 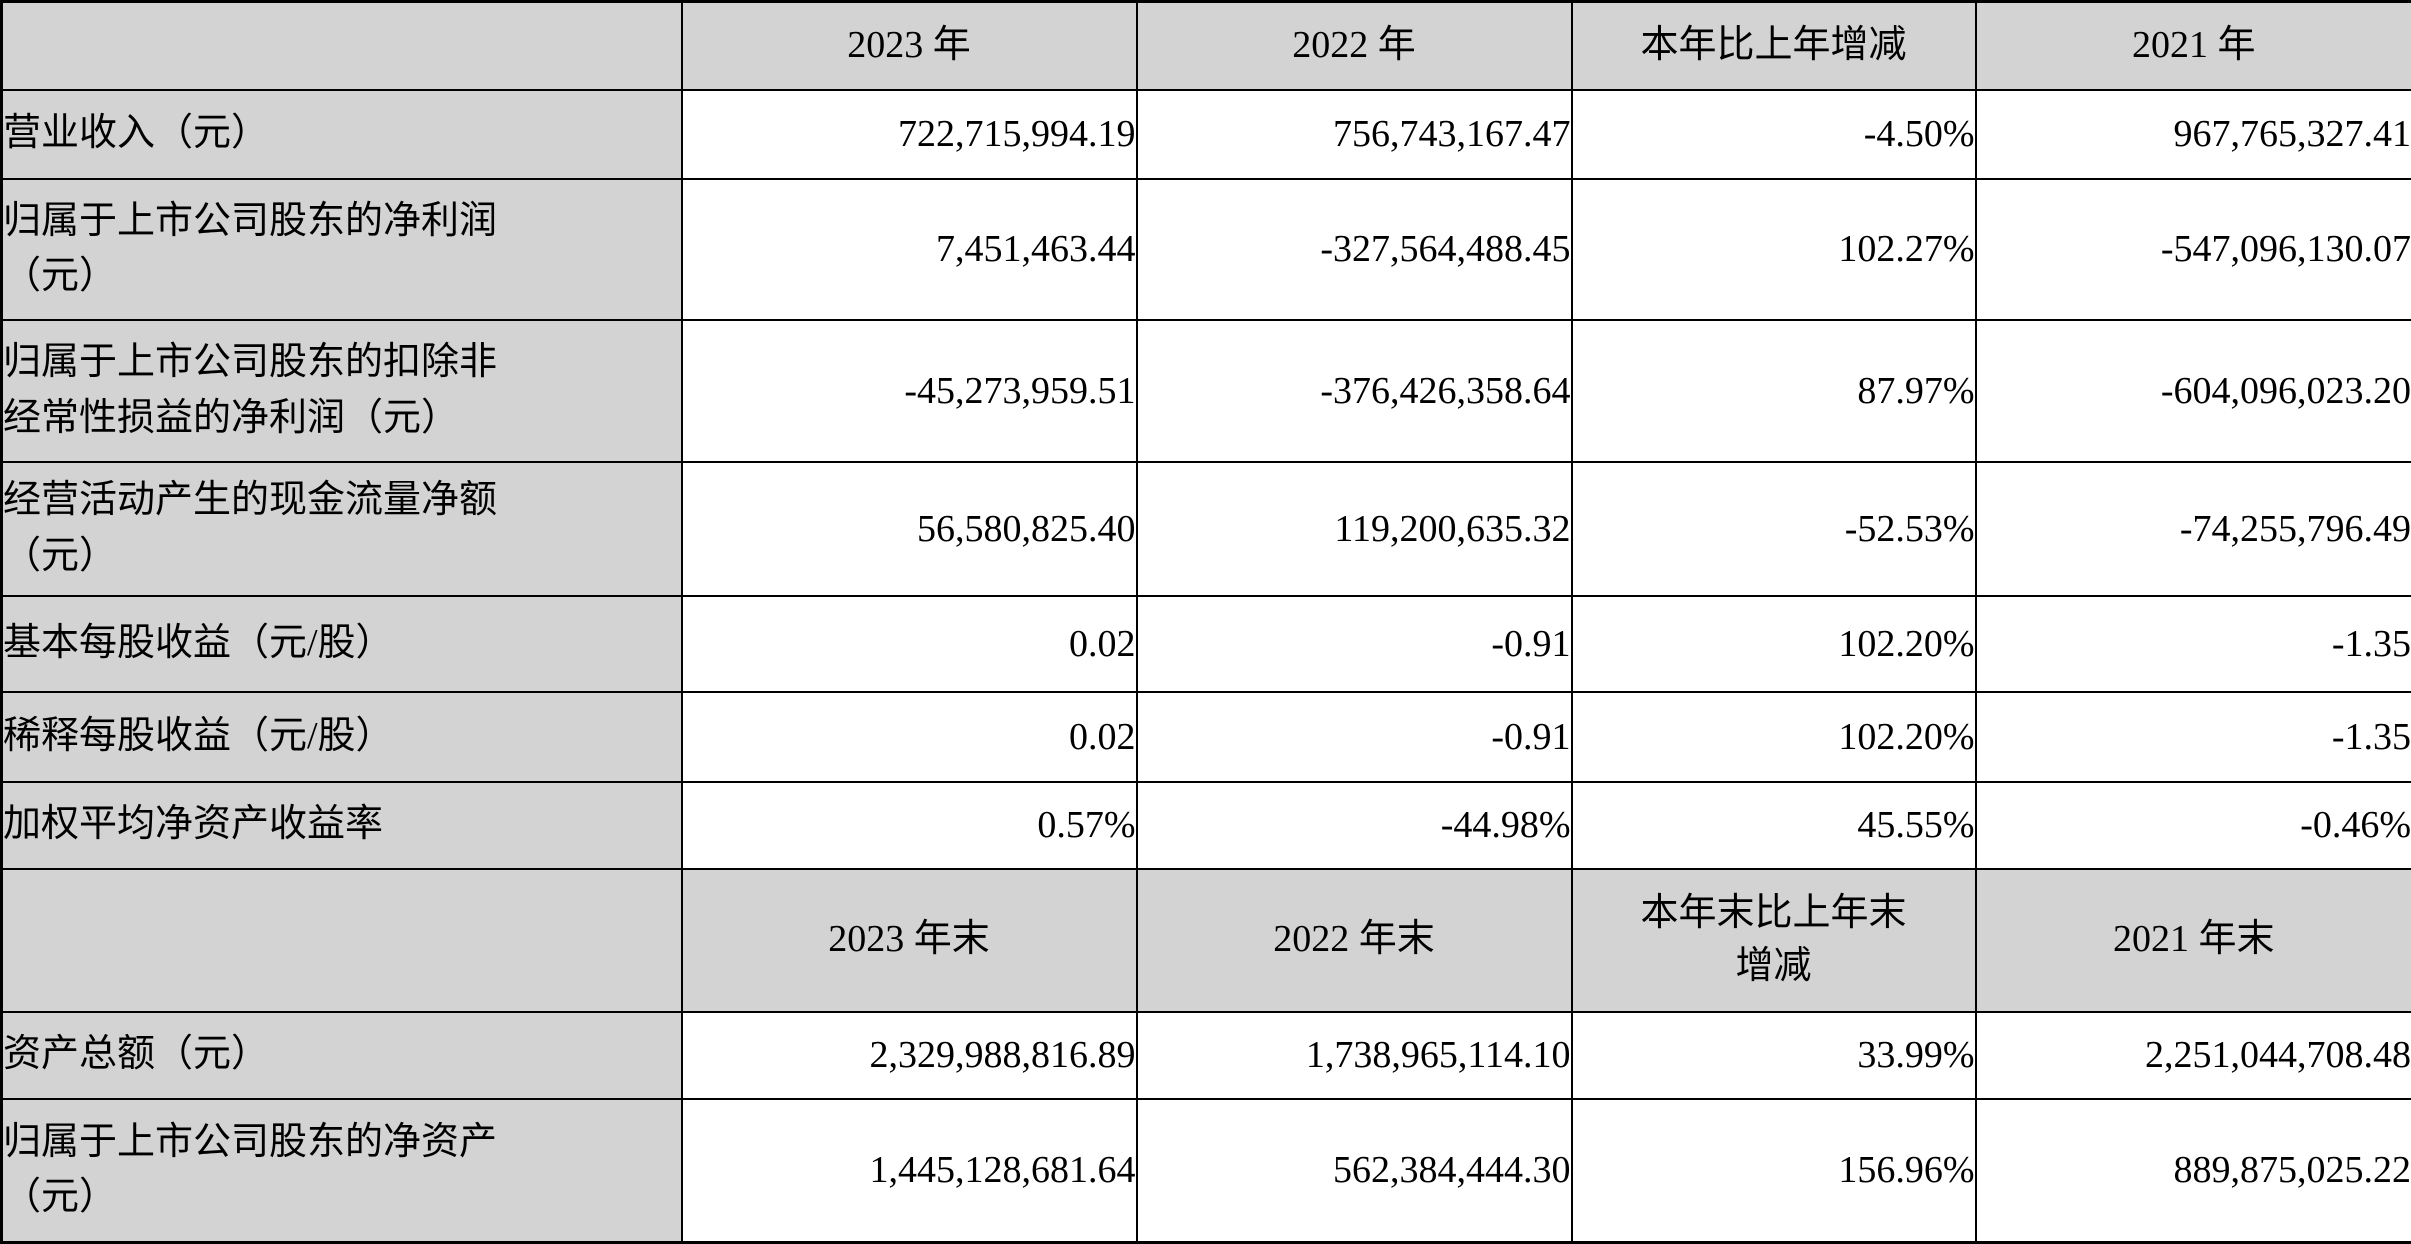 I want to click on value-2021: -74,255,796.49, so click(x=2193, y=529).